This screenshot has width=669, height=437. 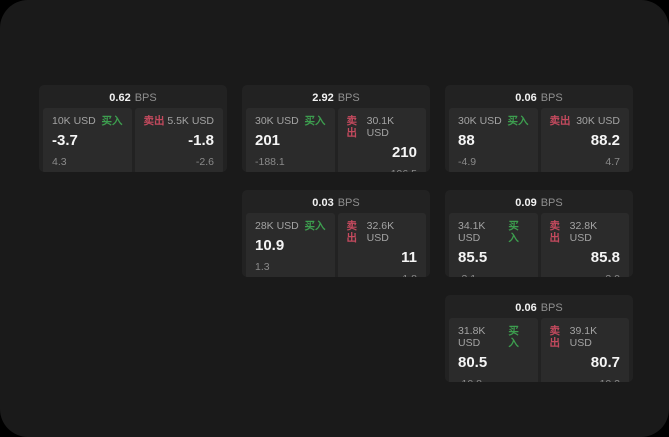 I want to click on spread-value: 0.09, so click(x=526, y=202).